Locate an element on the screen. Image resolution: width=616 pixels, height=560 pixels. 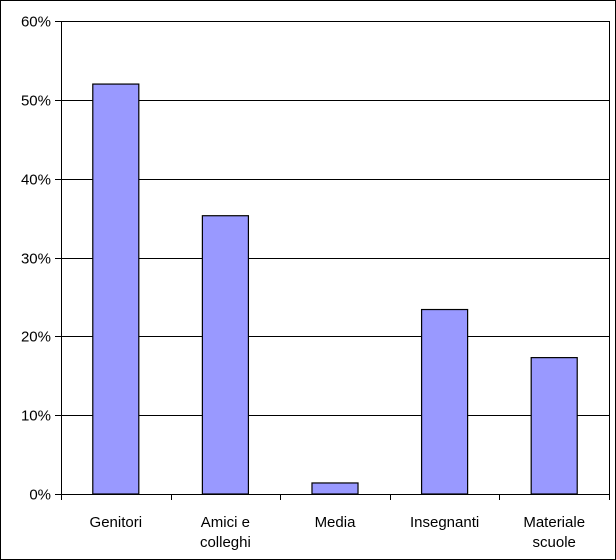
x-category-label: colleghi is located at coordinates (225, 542).